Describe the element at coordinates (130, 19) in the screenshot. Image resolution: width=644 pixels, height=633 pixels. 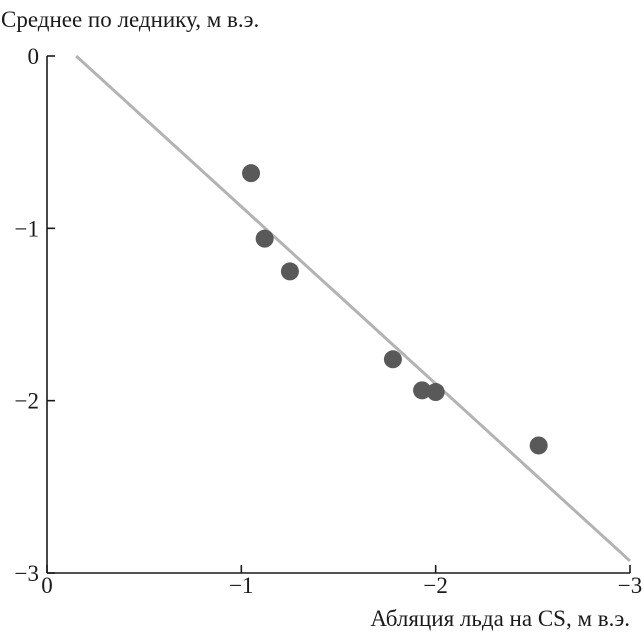
I see `y-axis-label: Среднее по леднику, м в.э.` at that location.